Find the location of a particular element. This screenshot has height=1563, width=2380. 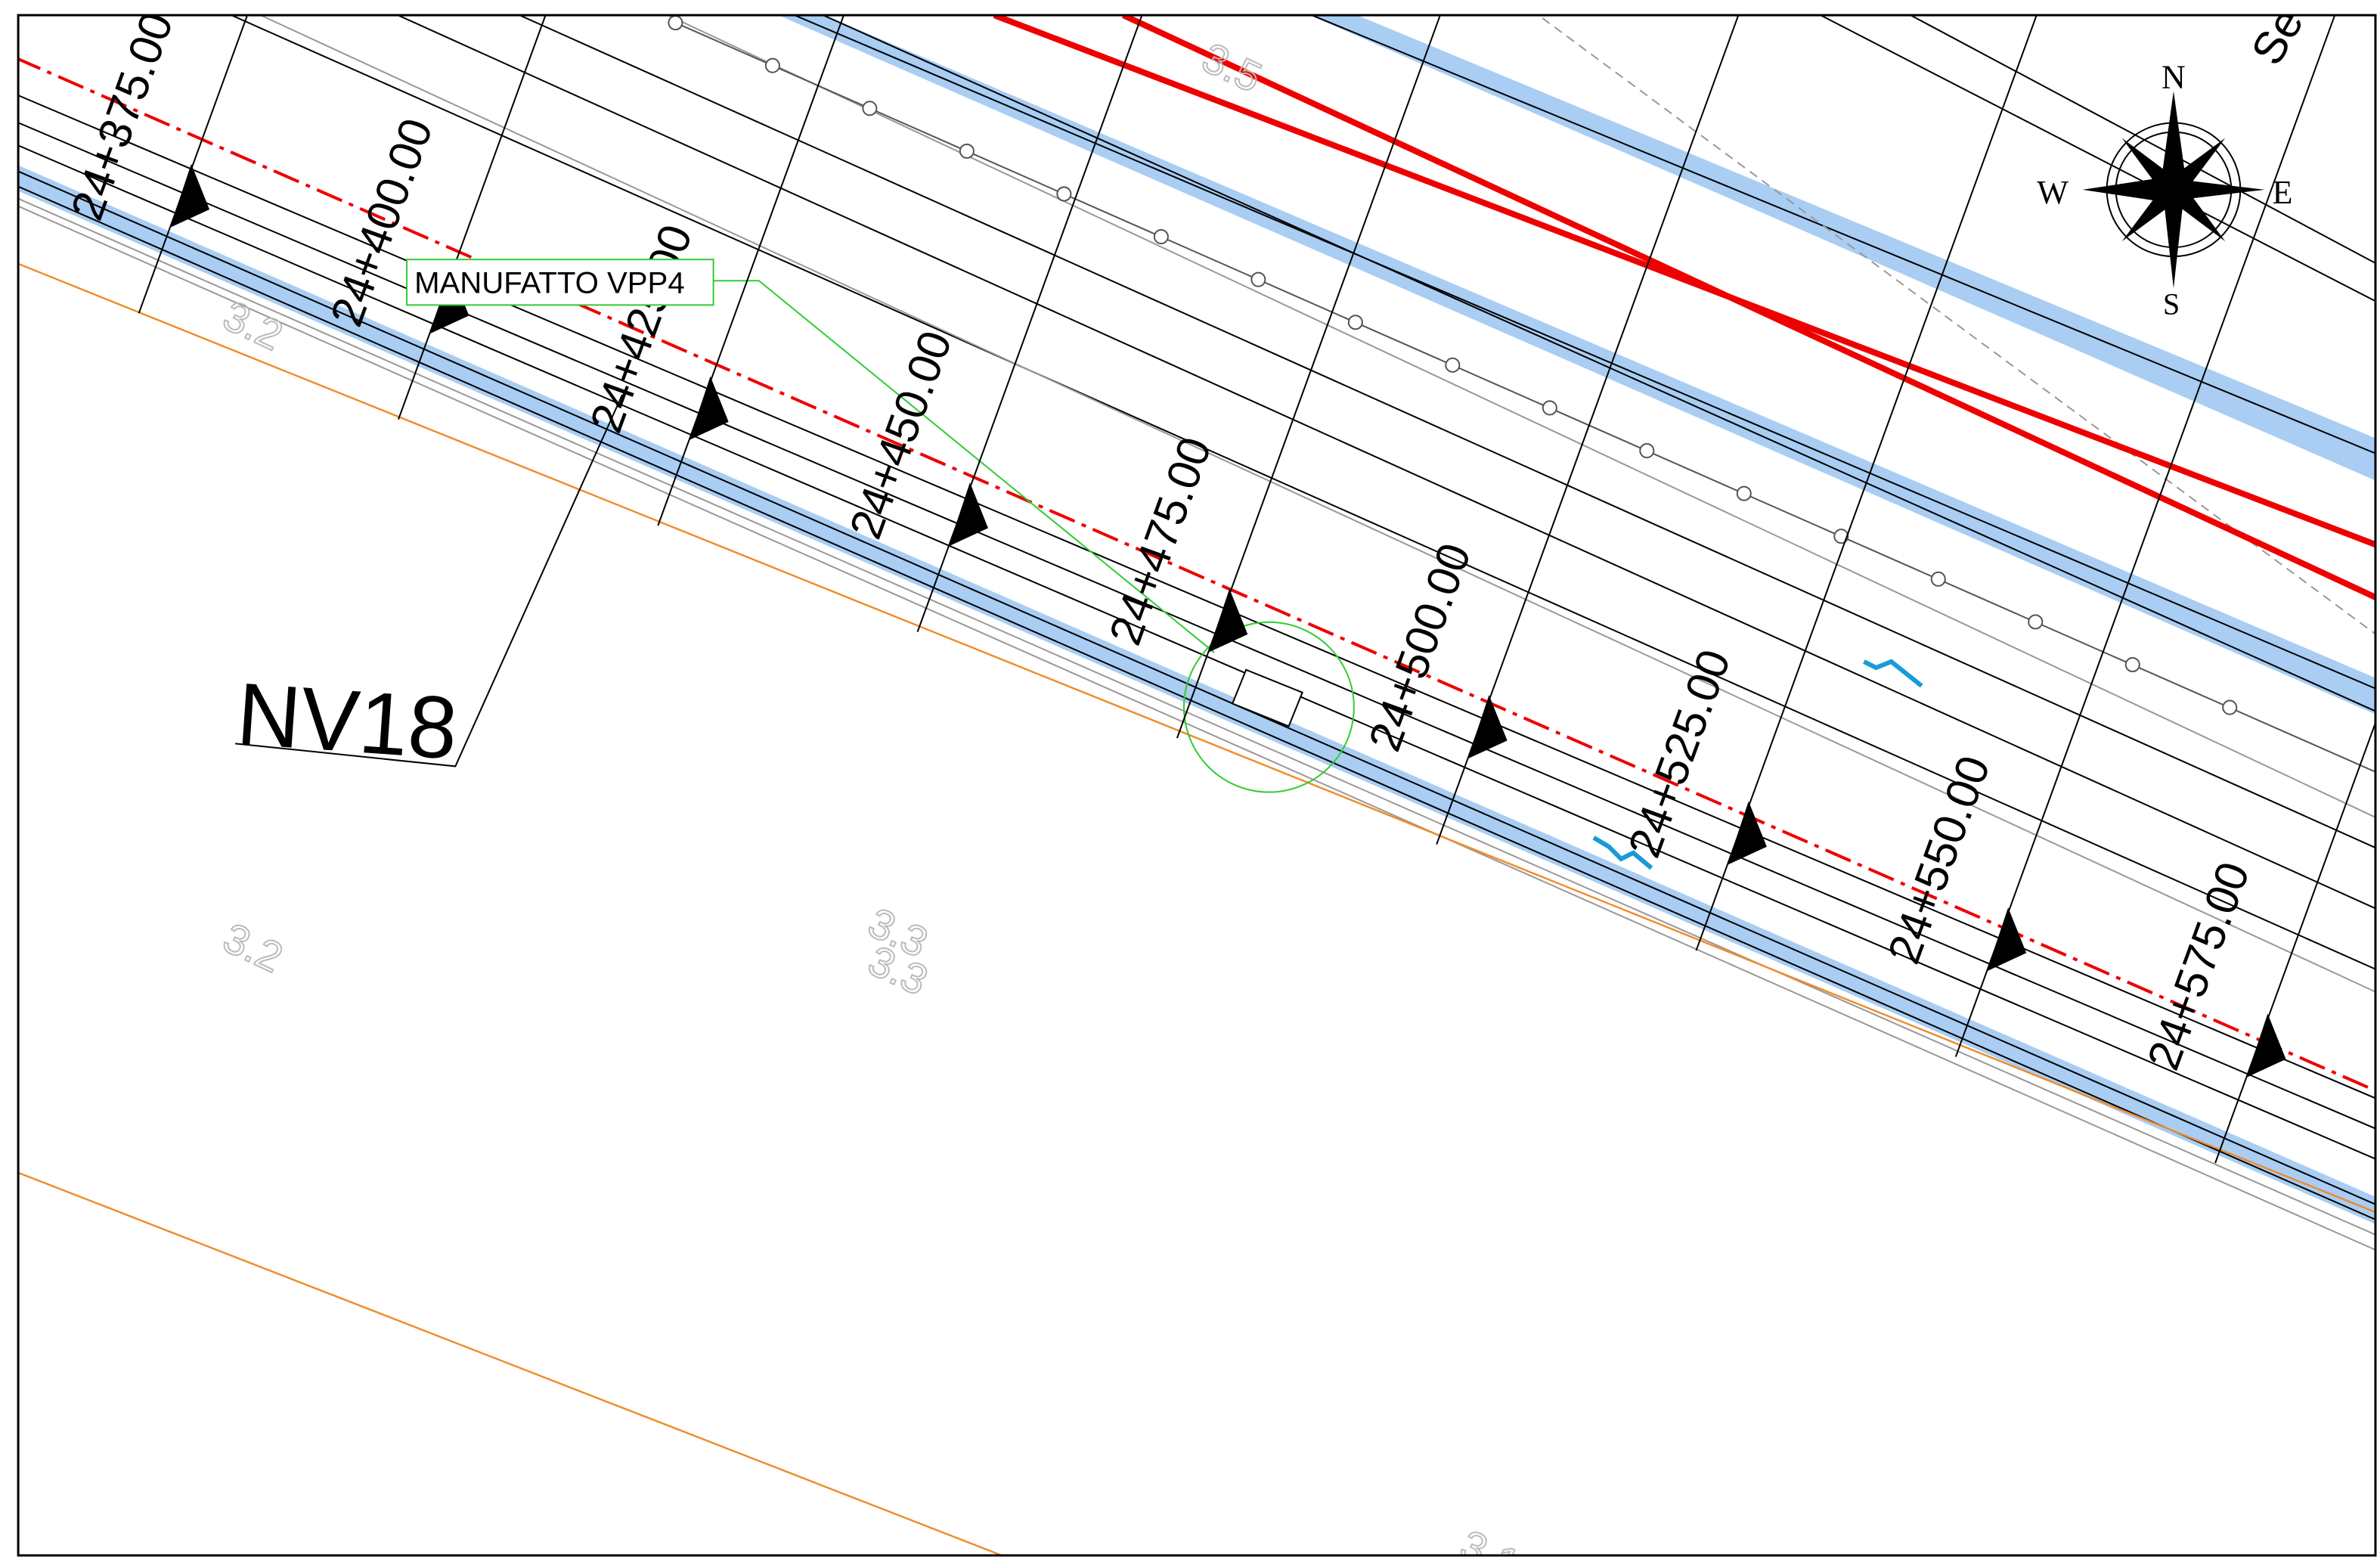

label-leader is located at coordinates (964, 467).